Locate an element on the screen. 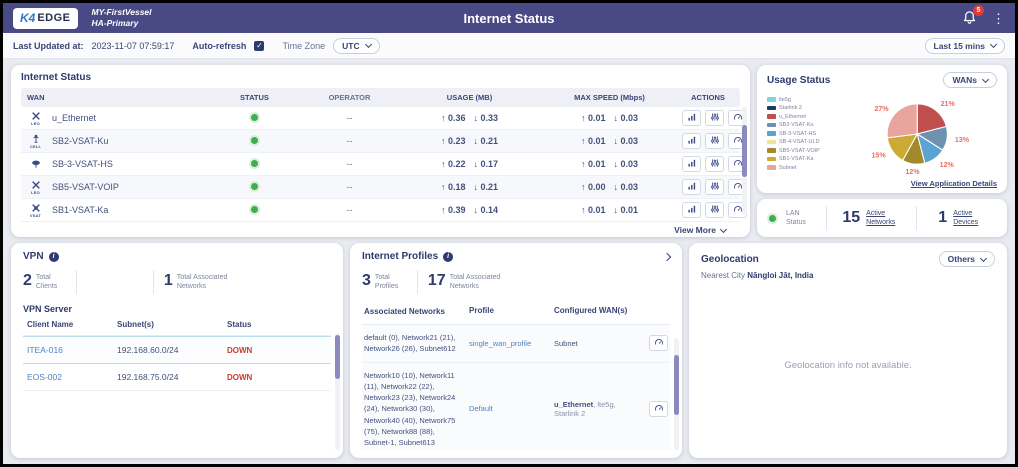 This screenshot has height=467, width=1018. expand-panel-chevron-right-icon is located at coordinates (667, 256).